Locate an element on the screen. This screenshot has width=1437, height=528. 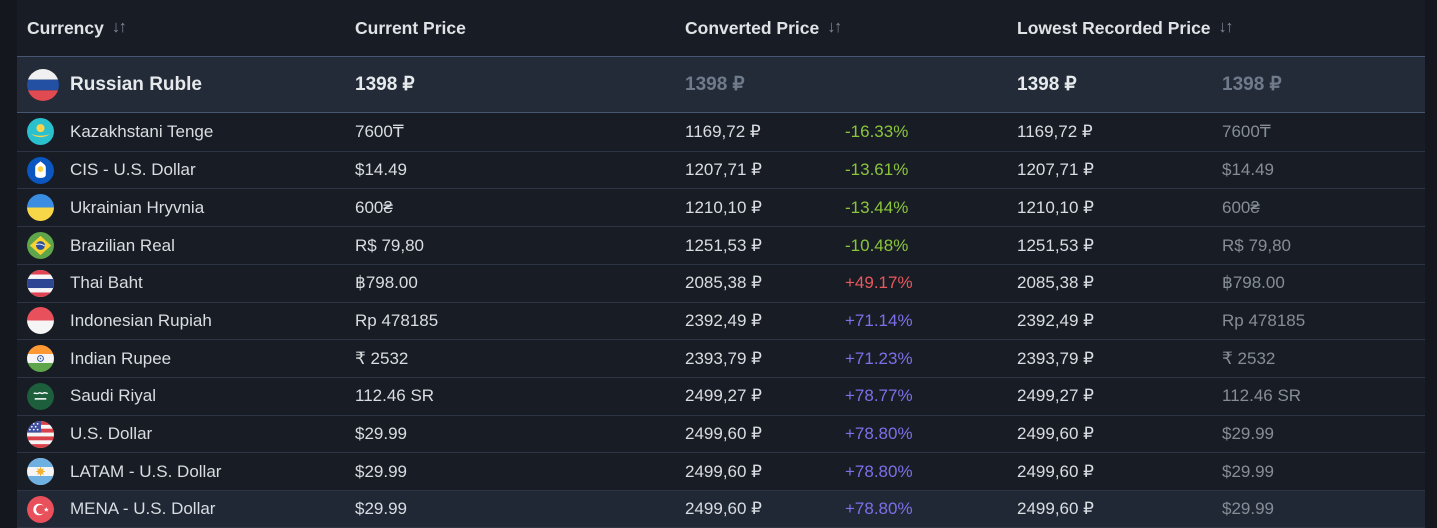
header-currency-label: Currency is located at coordinates (65, 27).